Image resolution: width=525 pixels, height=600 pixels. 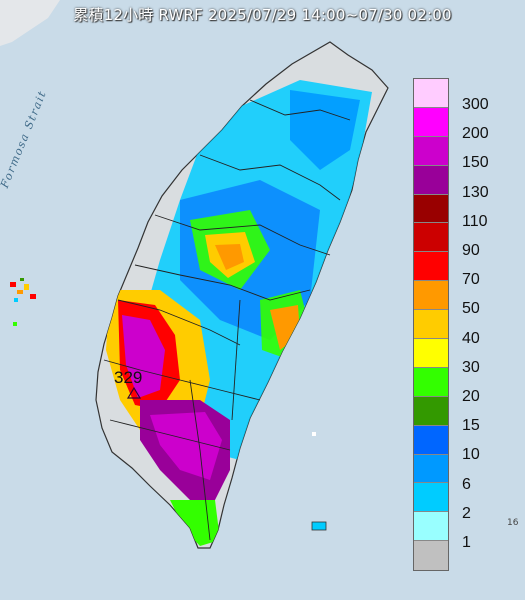 What do you see at coordinates (466, 484) in the screenshot?
I see `legend-label: 6` at bounding box center [466, 484].